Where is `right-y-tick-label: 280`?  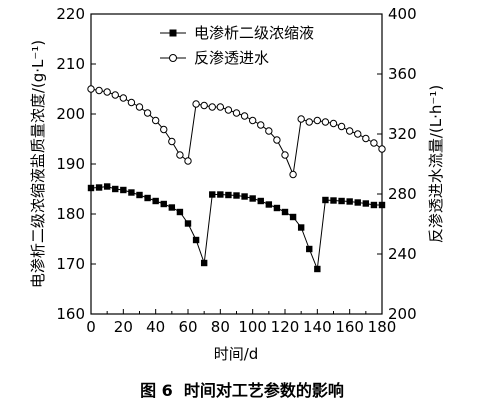 right-y-tick-label: 280 is located at coordinates (402, 194).